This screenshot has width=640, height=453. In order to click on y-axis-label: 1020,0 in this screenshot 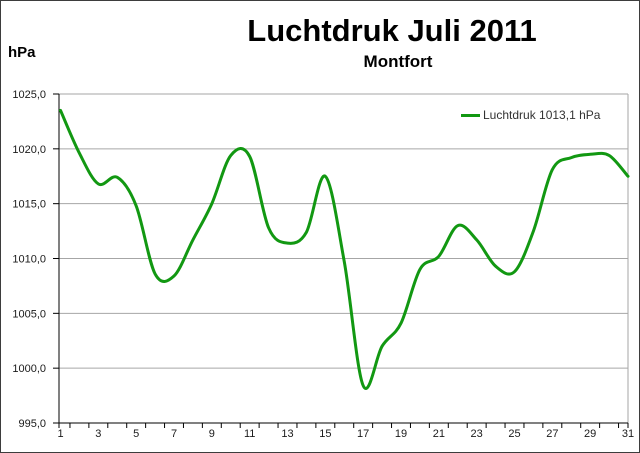, I will do `click(29, 150)`.